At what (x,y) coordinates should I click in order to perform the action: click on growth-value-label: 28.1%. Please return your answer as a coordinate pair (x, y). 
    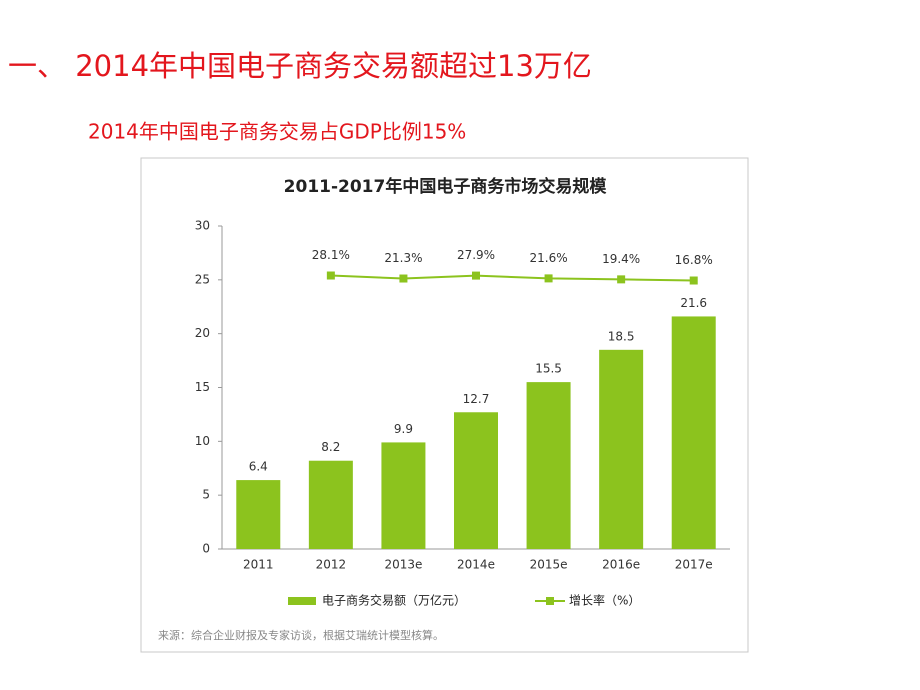
    Looking at the image, I should click on (331, 255).